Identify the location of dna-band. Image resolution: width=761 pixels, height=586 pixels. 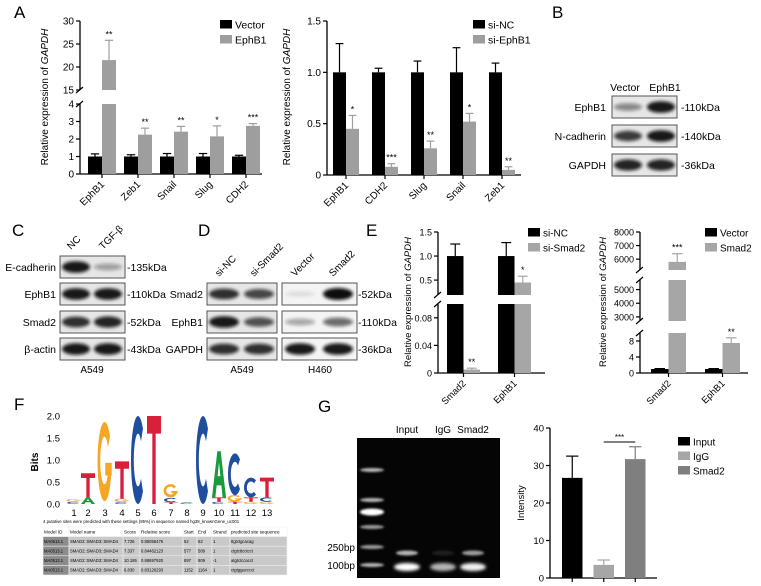
(473, 553).